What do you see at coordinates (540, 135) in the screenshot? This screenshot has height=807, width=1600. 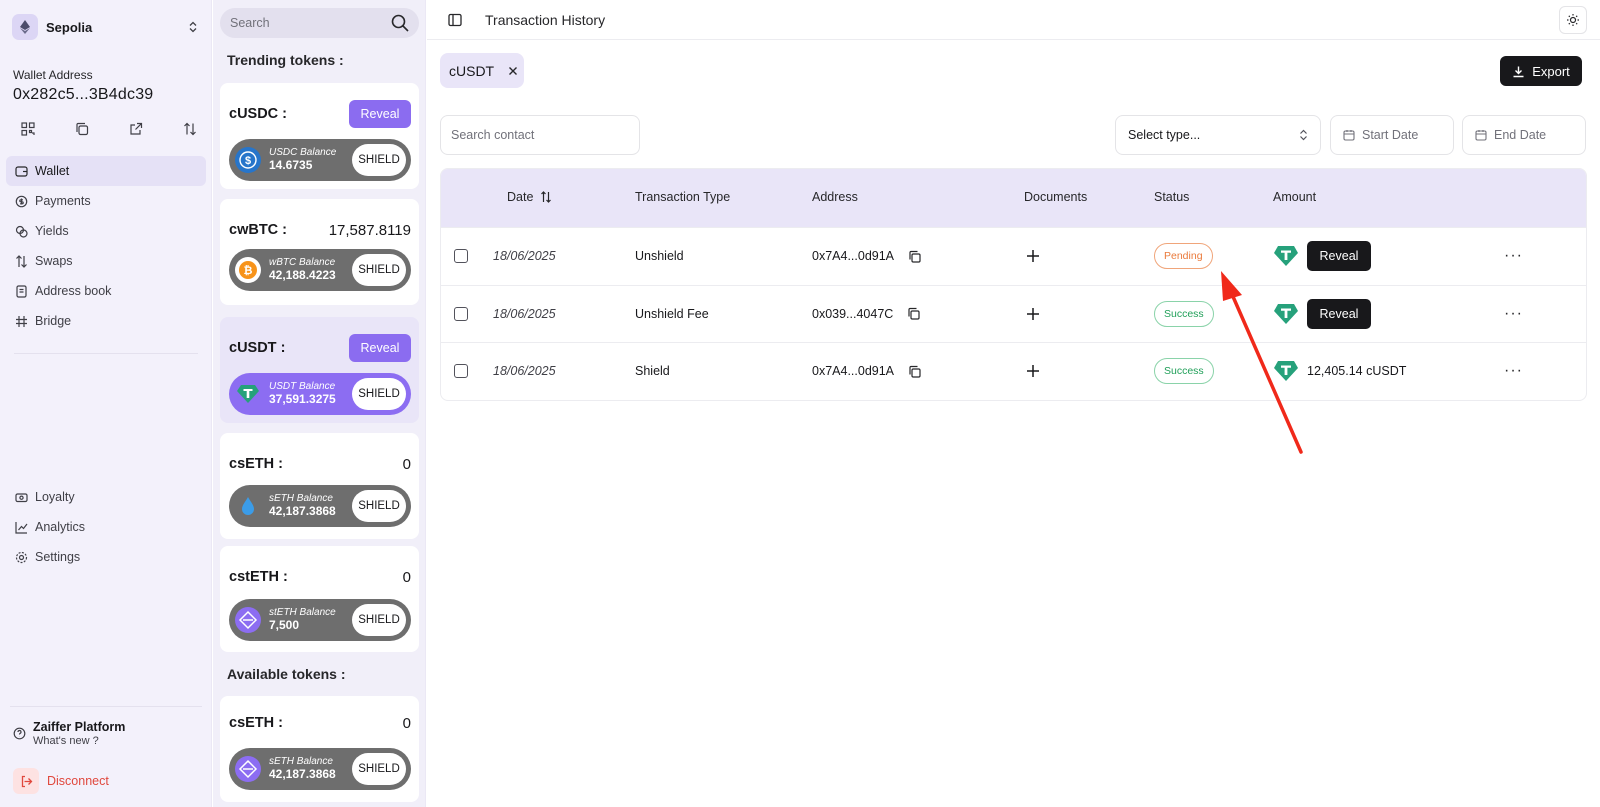 I see `search-contact-input` at bounding box center [540, 135].